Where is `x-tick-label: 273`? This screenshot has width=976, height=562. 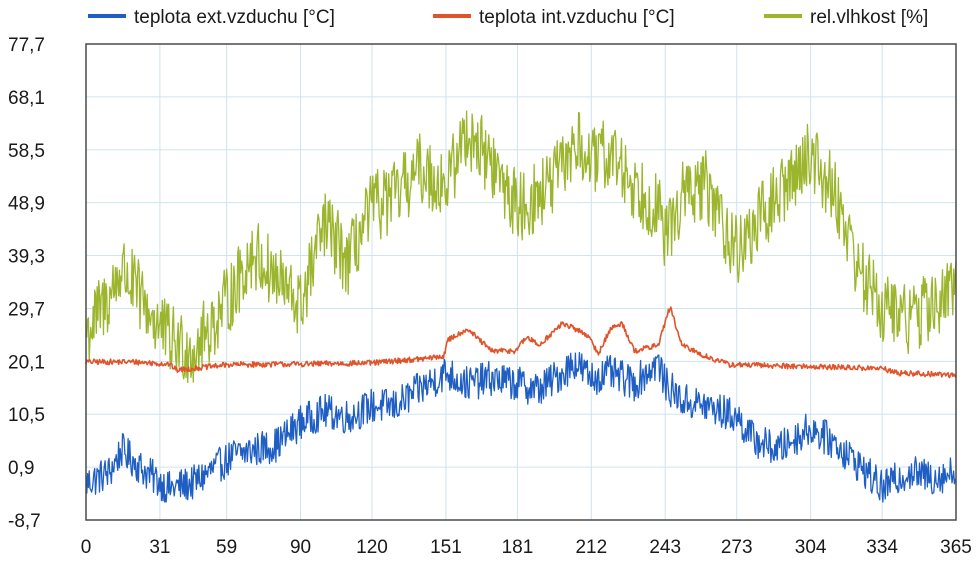 x-tick-label: 273 is located at coordinates (737, 547).